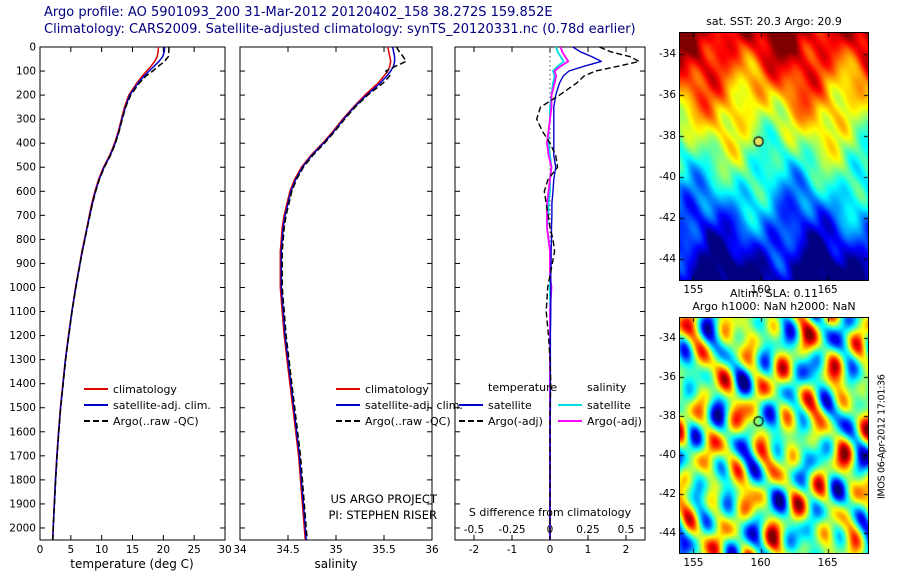 Image resolution: width=900 pixels, height=580 pixels. What do you see at coordinates (336, 564) in the screenshot?
I see `salinity-axis-label: salinity` at bounding box center [336, 564].